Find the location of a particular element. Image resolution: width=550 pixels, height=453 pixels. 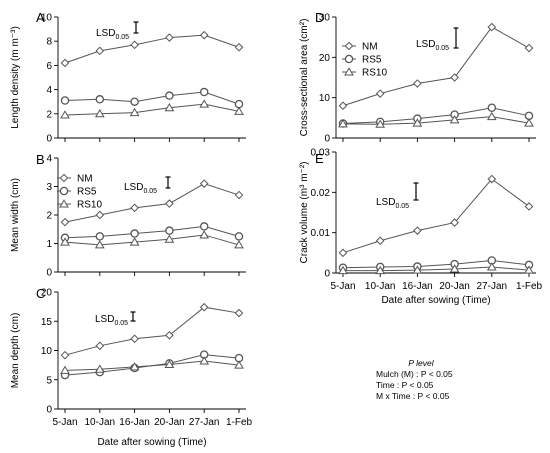

p-level-row-time: Time : P < 0.05 is located at coordinates (405, 385).